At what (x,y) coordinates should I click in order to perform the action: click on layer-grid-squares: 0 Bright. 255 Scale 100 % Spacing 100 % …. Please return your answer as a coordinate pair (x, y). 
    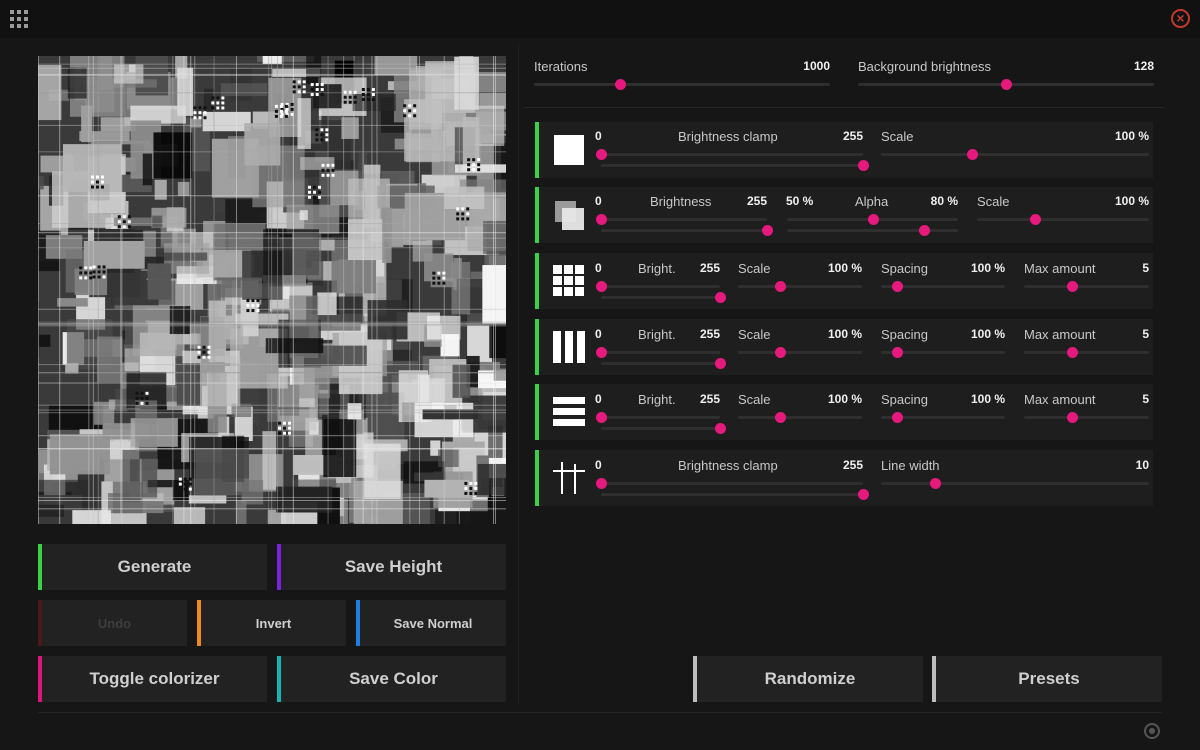
    Looking at the image, I should click on (844, 281).